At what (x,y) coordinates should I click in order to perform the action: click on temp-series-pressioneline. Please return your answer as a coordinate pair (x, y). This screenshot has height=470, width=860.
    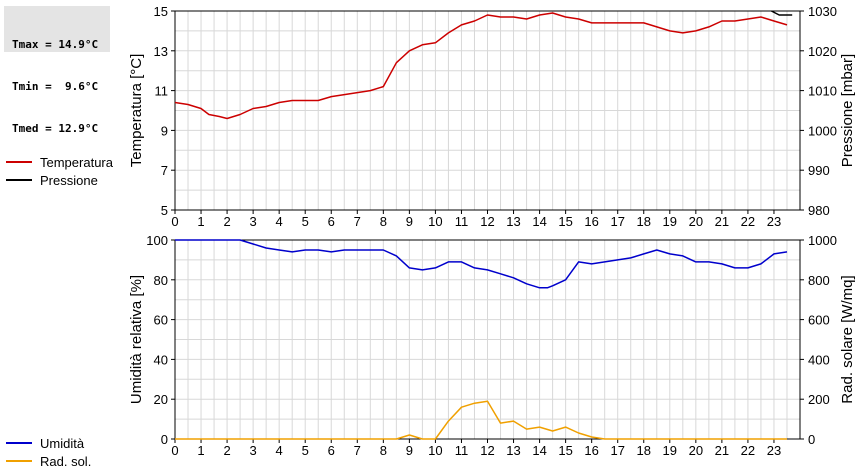
    Looking at the image, I should click on (782, 13).